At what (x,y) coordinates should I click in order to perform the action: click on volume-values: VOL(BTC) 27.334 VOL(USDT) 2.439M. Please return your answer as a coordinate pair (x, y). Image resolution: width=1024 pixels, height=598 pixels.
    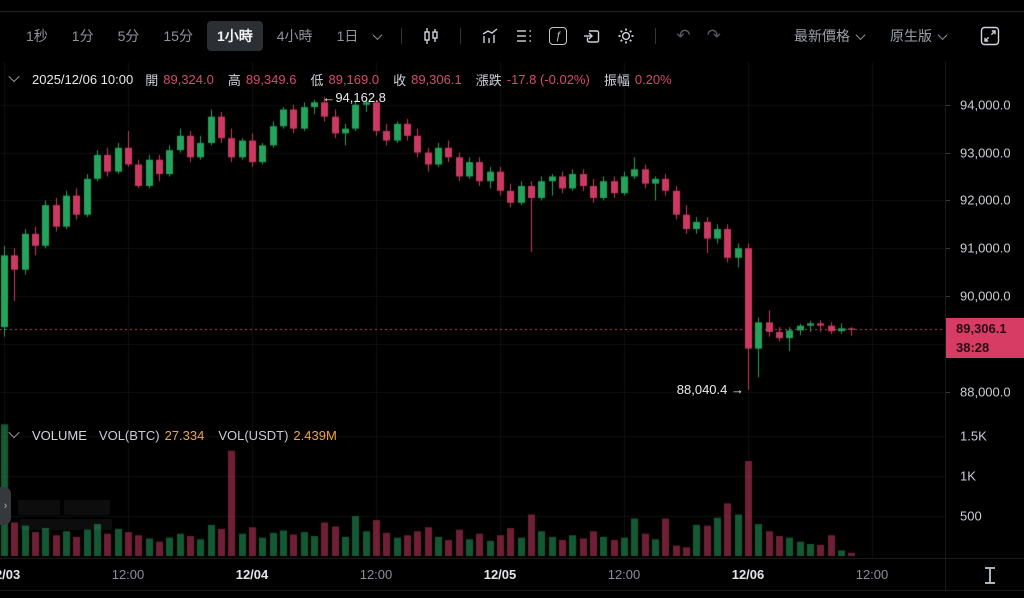
    Looking at the image, I should click on (218, 435).